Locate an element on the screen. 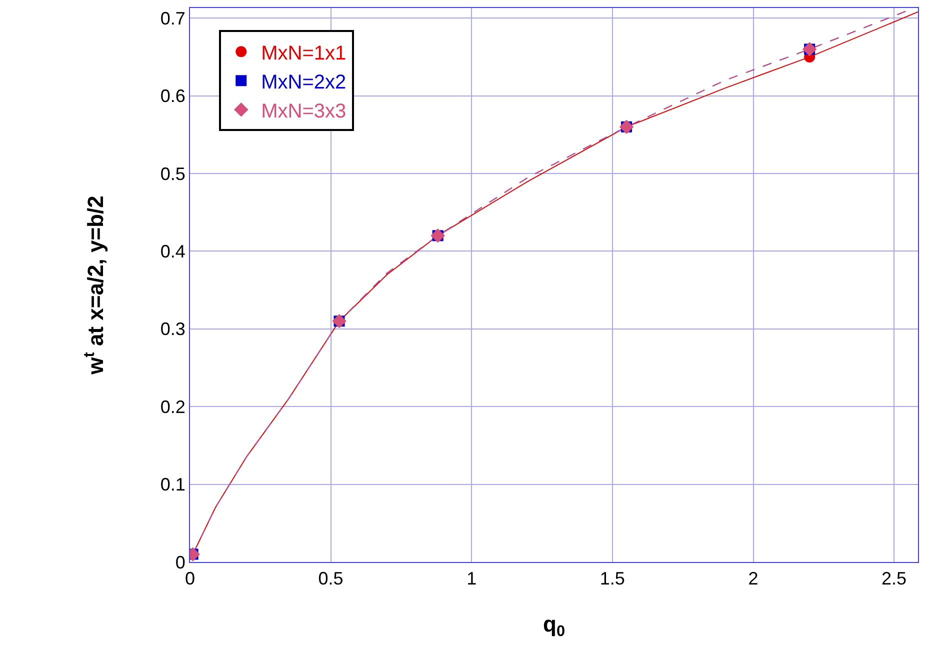 The height and width of the screenshot is (670, 931). legend-label: MxN=3x3 is located at coordinates (303, 111).